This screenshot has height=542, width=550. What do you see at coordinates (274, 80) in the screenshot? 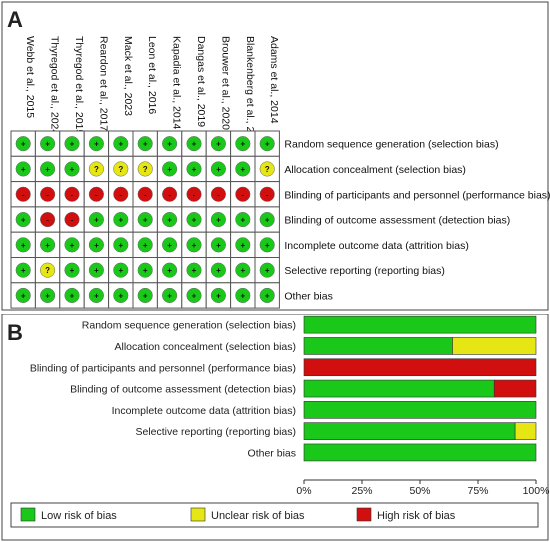
I see `study-label: Adams et al., 2014` at bounding box center [274, 80].